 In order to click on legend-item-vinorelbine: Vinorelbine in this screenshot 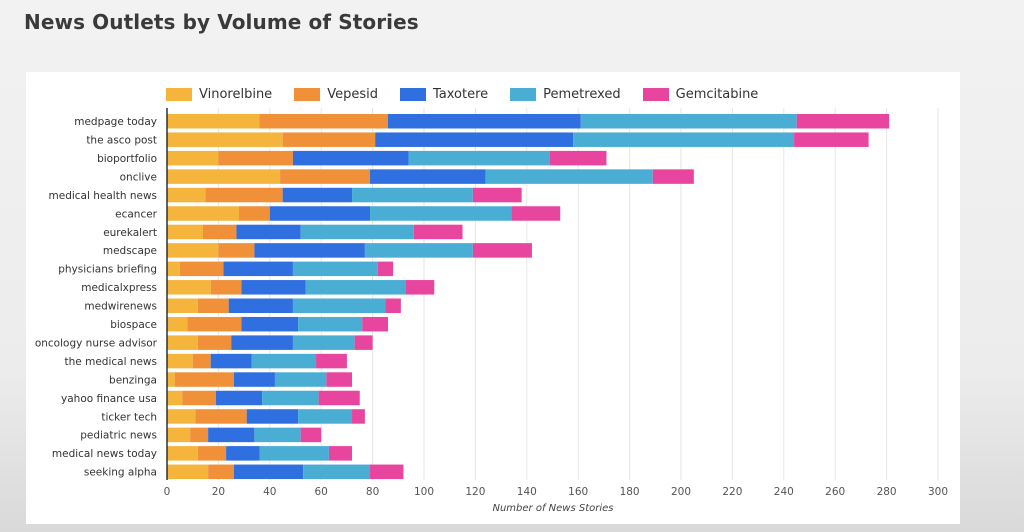, I will do `click(219, 94)`.